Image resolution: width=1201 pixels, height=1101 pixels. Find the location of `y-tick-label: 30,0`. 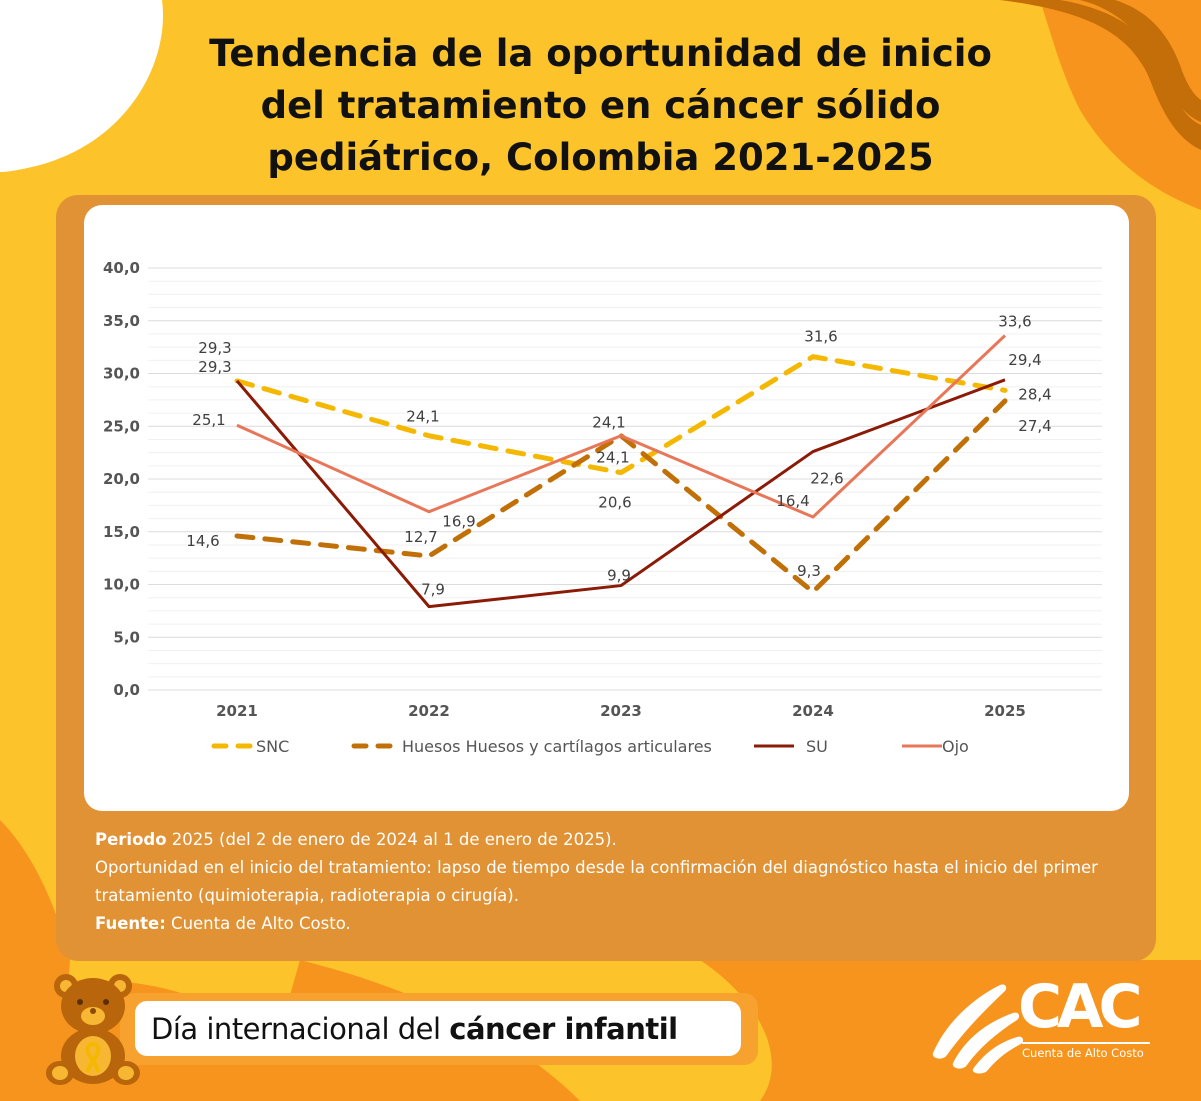

y-tick-label: 30,0 is located at coordinates (121, 374).